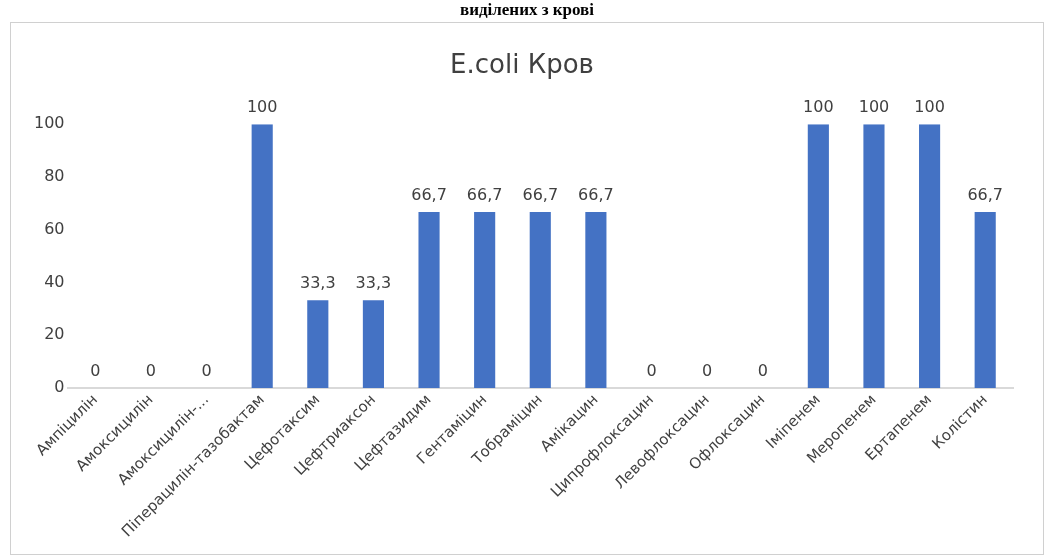 Image resolution: width=1054 pixels, height=555 pixels. Describe the element at coordinates (49, 123) in the screenshot. I see `y-tick-label: 100` at that location.